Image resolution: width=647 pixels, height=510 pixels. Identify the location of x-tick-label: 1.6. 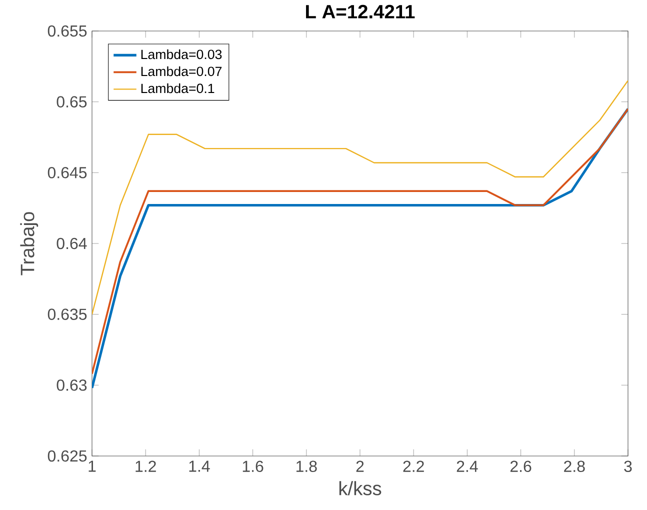
(253, 466).